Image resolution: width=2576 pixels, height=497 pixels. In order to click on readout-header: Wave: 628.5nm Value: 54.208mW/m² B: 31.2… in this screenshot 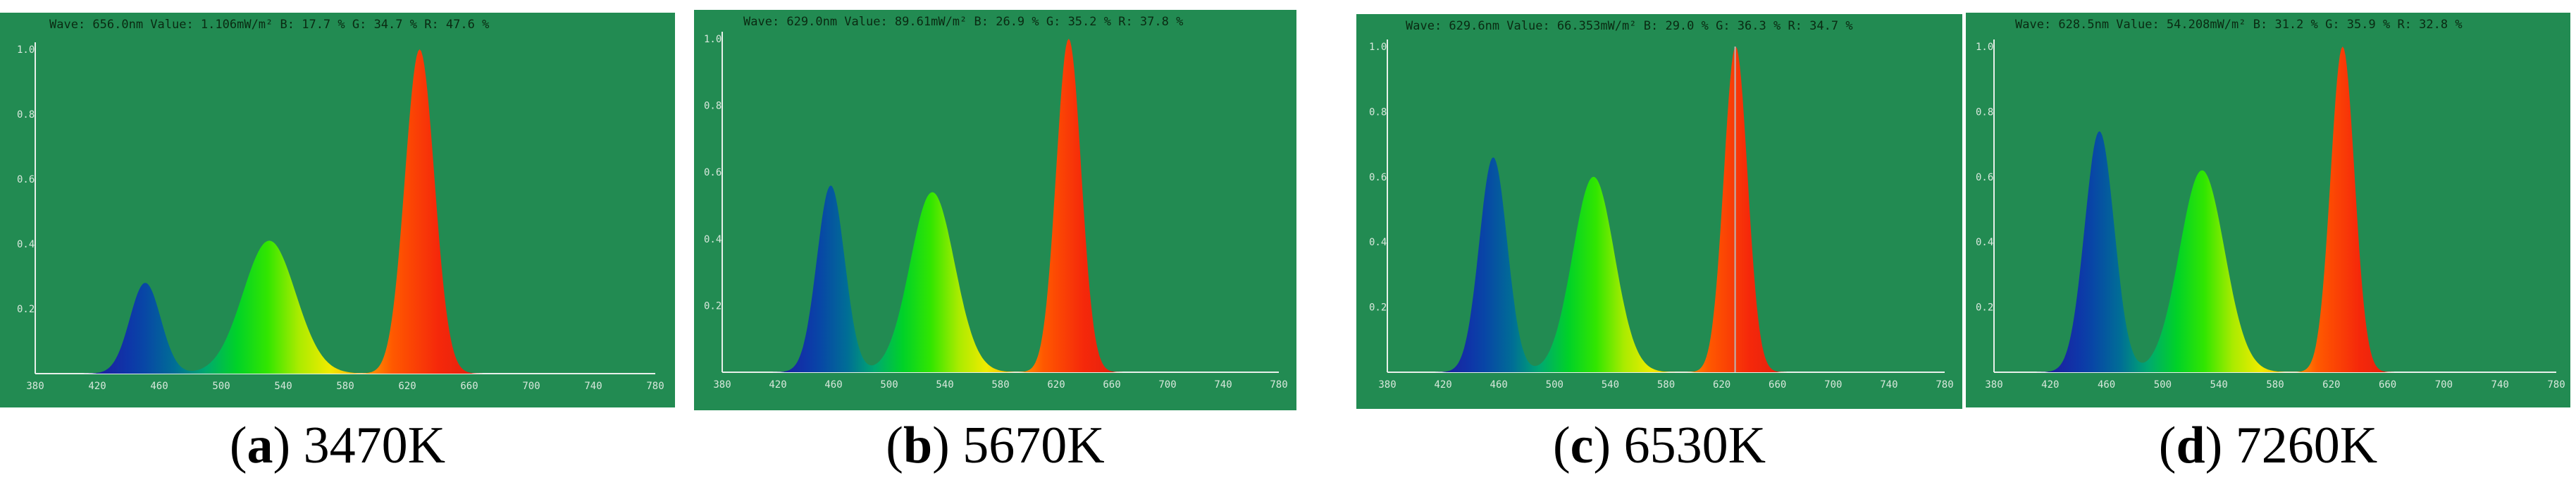, I will do `click(2239, 25)`.